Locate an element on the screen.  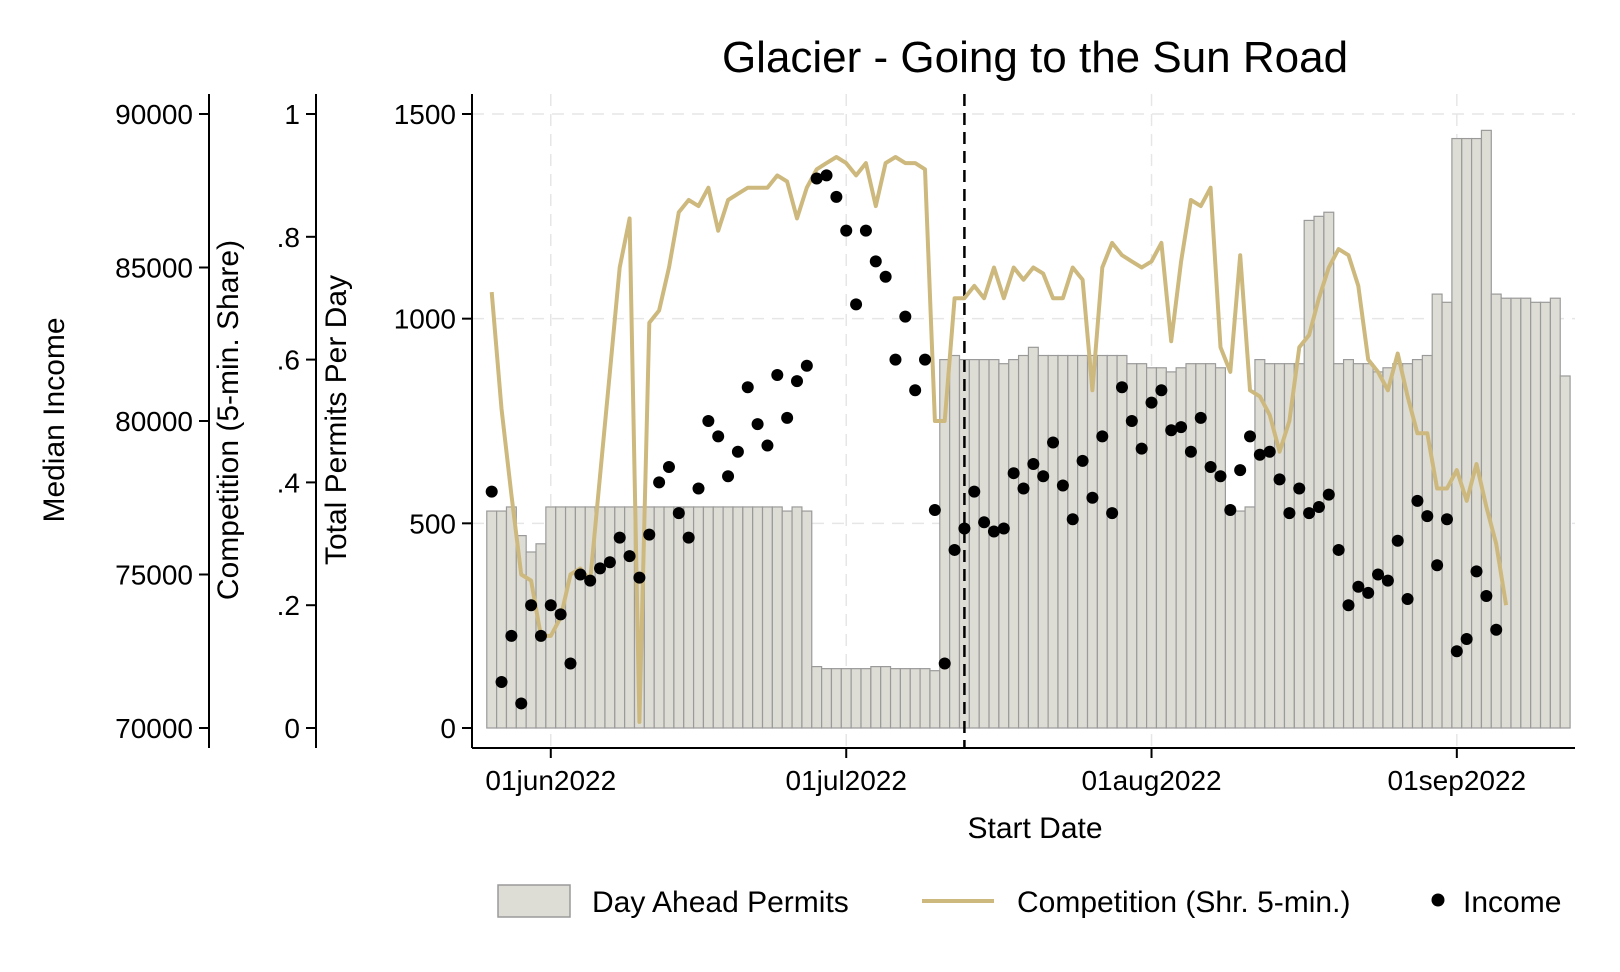
y-tick-label-income: 70000 is located at coordinates (154, 728).